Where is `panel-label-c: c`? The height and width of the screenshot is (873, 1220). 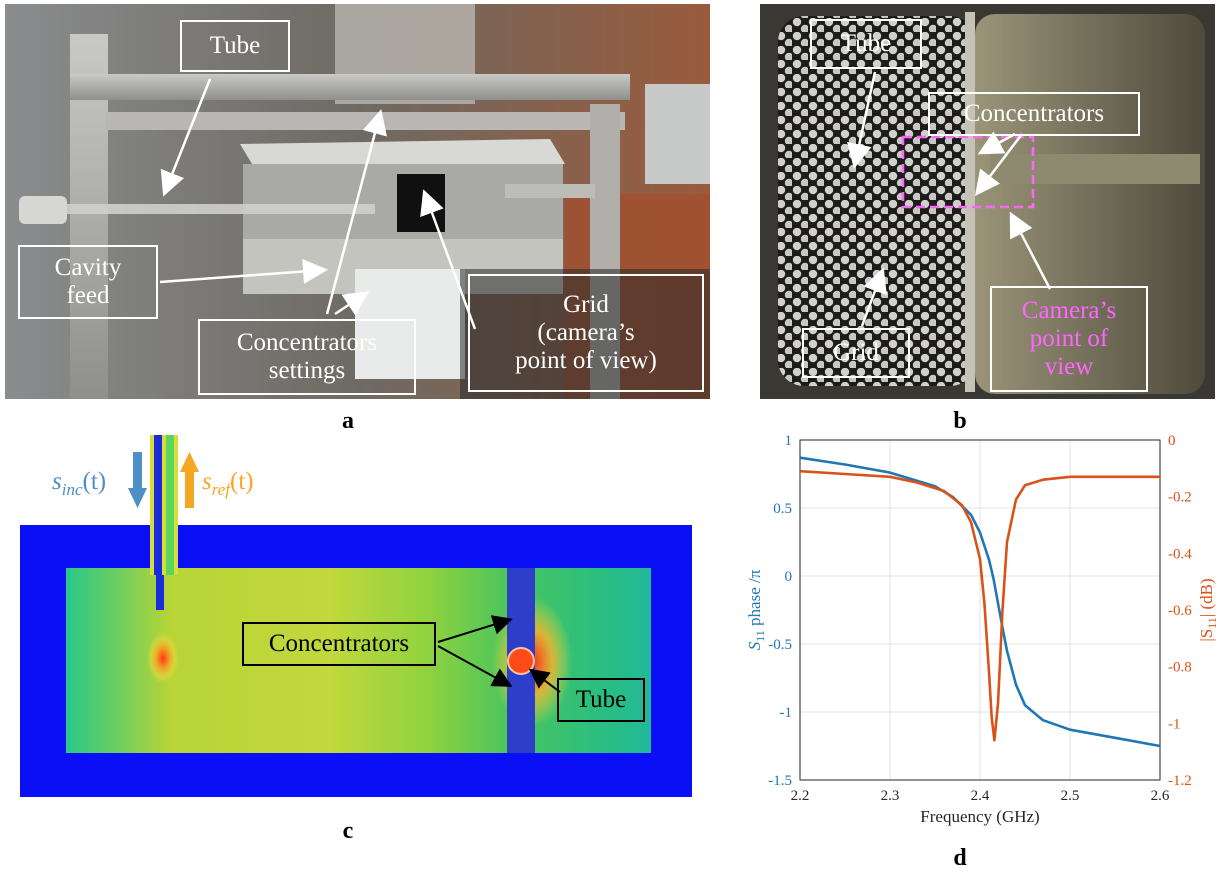 panel-label-c: c is located at coordinates (348, 831).